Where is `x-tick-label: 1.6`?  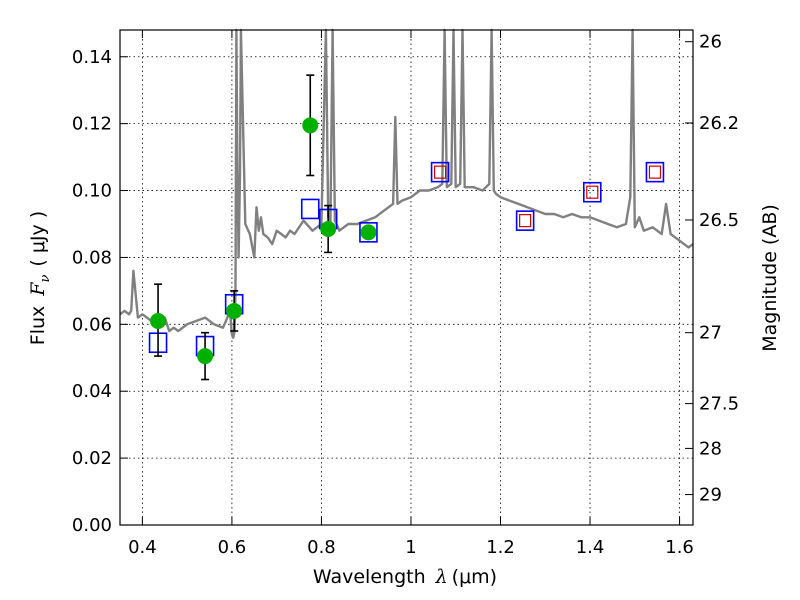 x-tick-label: 1.6 is located at coordinates (679, 547).